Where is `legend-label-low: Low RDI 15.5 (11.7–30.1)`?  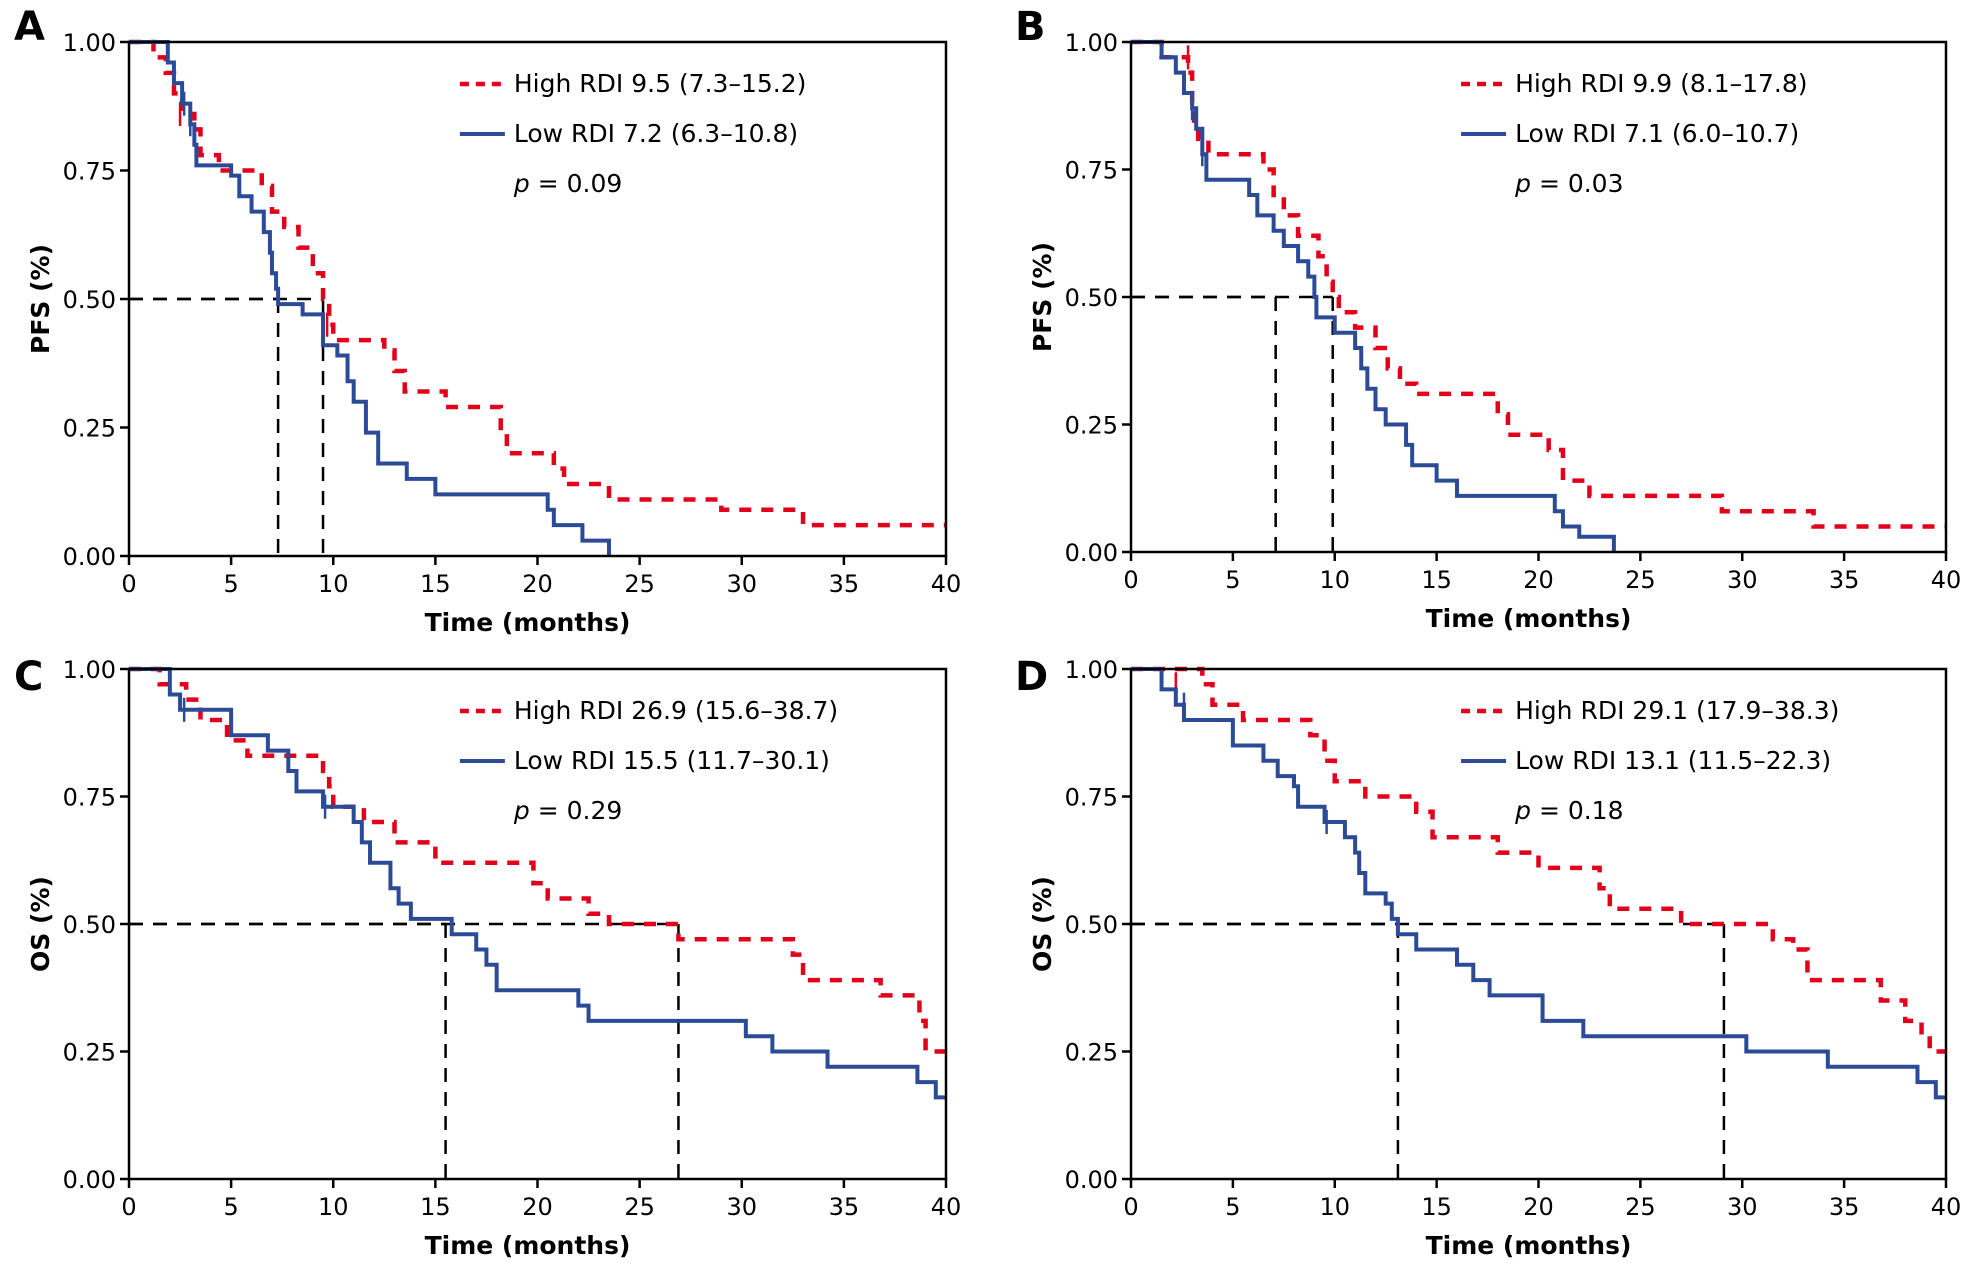
legend-label-low: Low RDI 15.5 (11.7–30.1) is located at coordinates (672, 760).